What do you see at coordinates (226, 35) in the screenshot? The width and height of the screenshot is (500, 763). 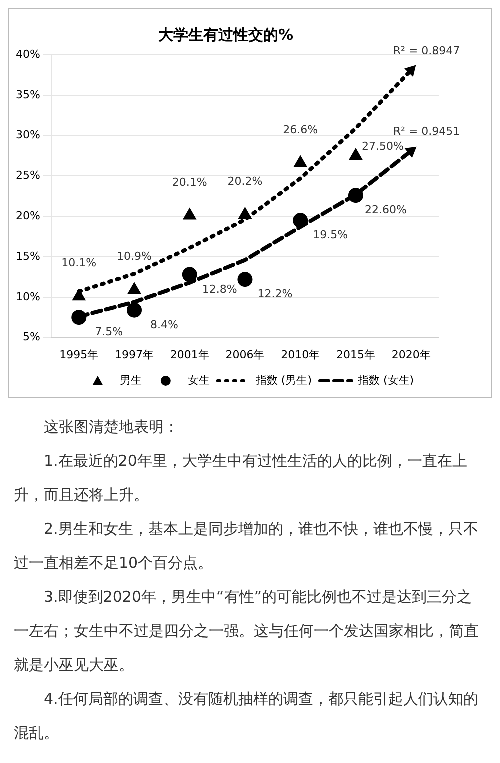 I see `chart-title: 大学生有过性交的%` at bounding box center [226, 35].